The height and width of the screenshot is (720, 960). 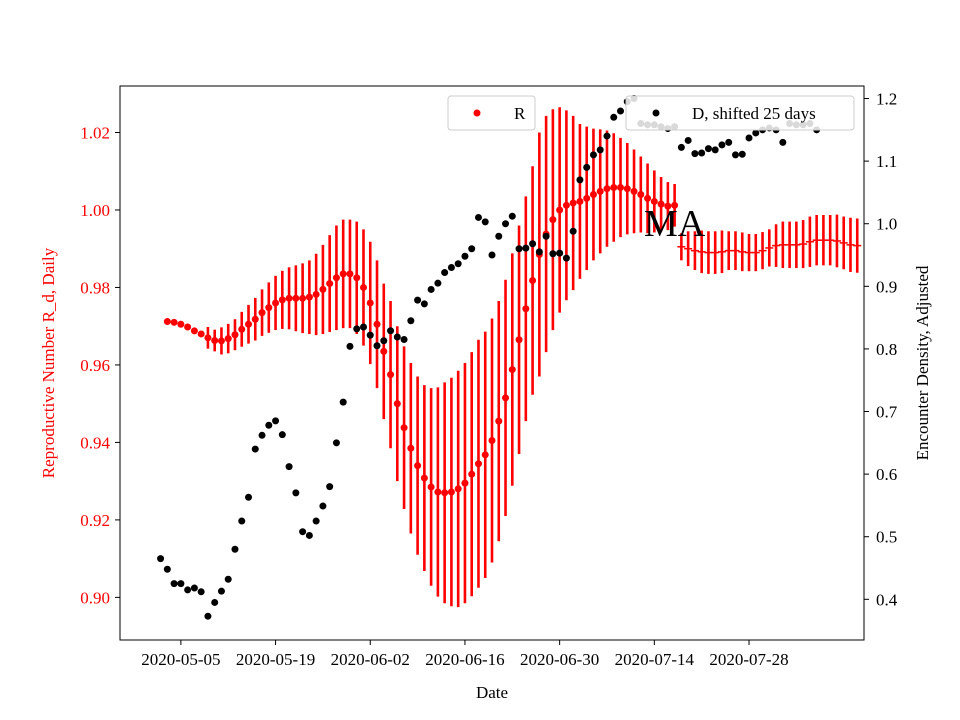 What do you see at coordinates (675, 224) in the screenshot?
I see `annotation-text: MA` at bounding box center [675, 224].